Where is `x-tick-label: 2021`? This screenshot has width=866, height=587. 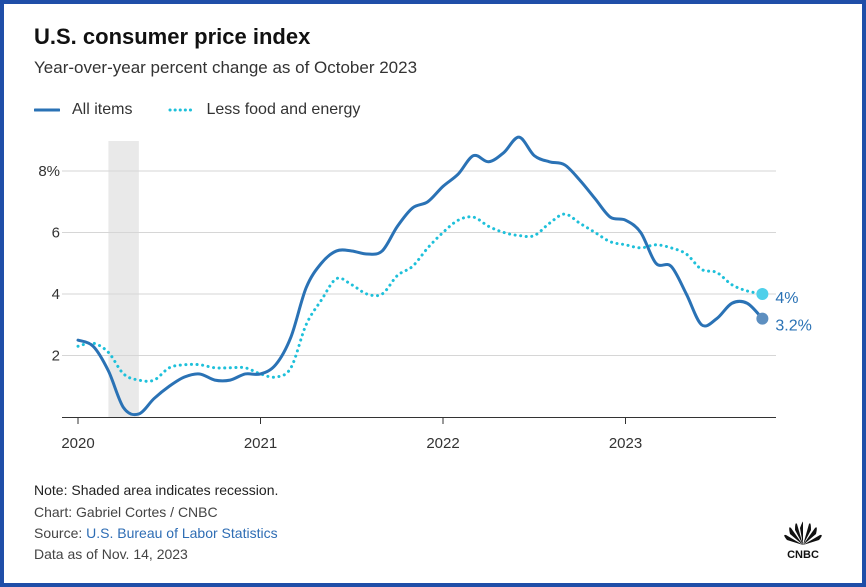
x-tick-label: 2021 is located at coordinates (260, 443).